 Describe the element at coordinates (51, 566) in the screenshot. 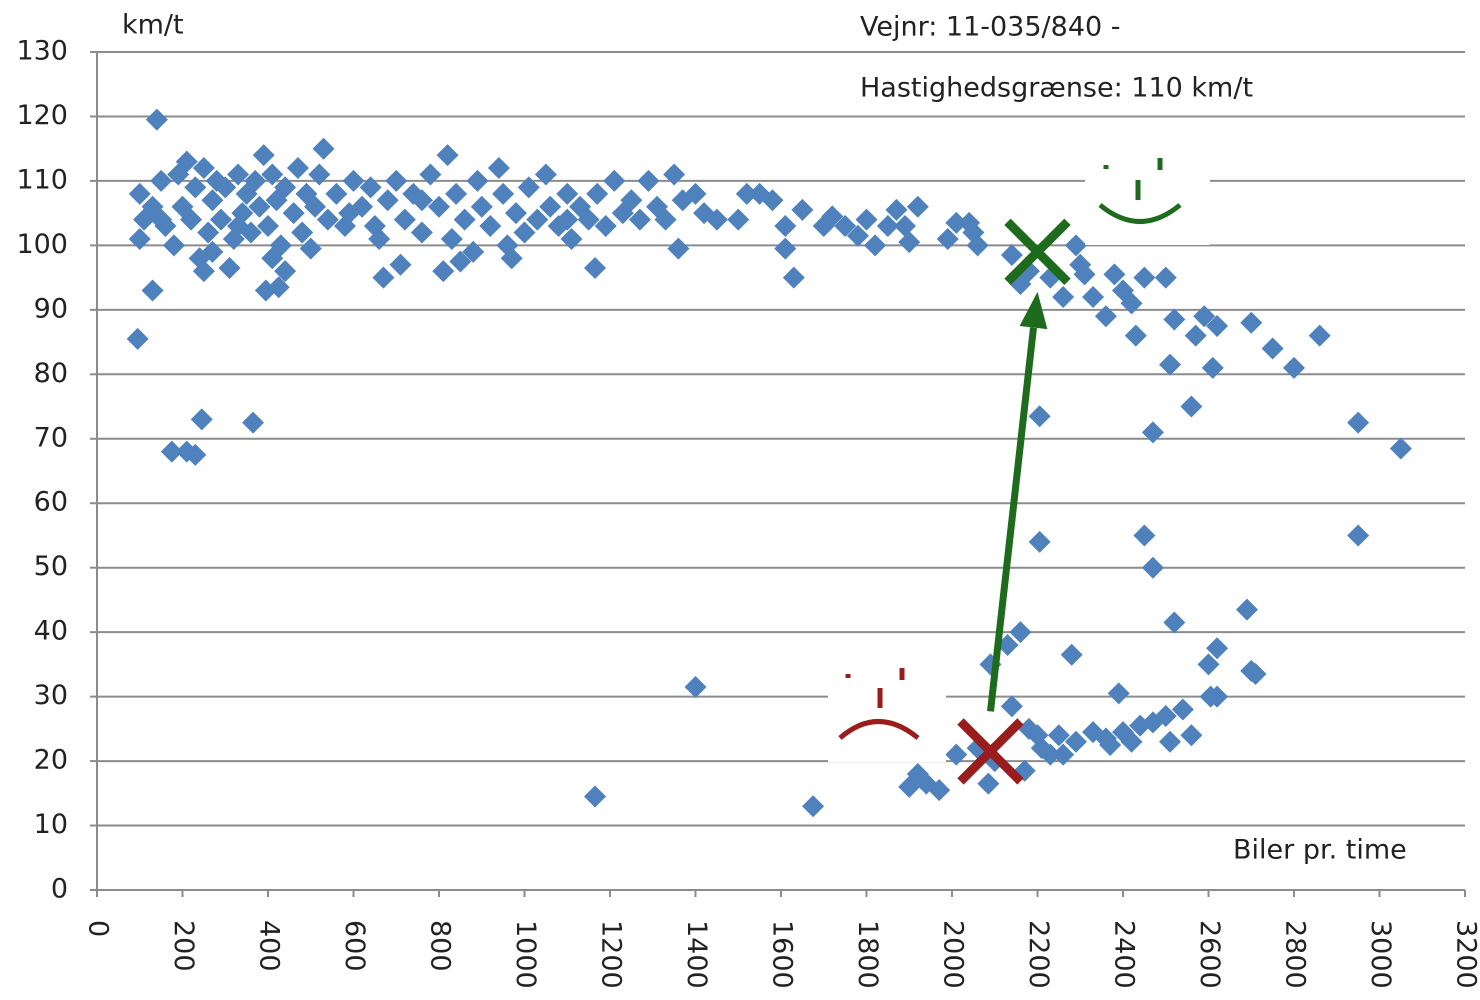

I see `y-tick-label: 50` at that location.